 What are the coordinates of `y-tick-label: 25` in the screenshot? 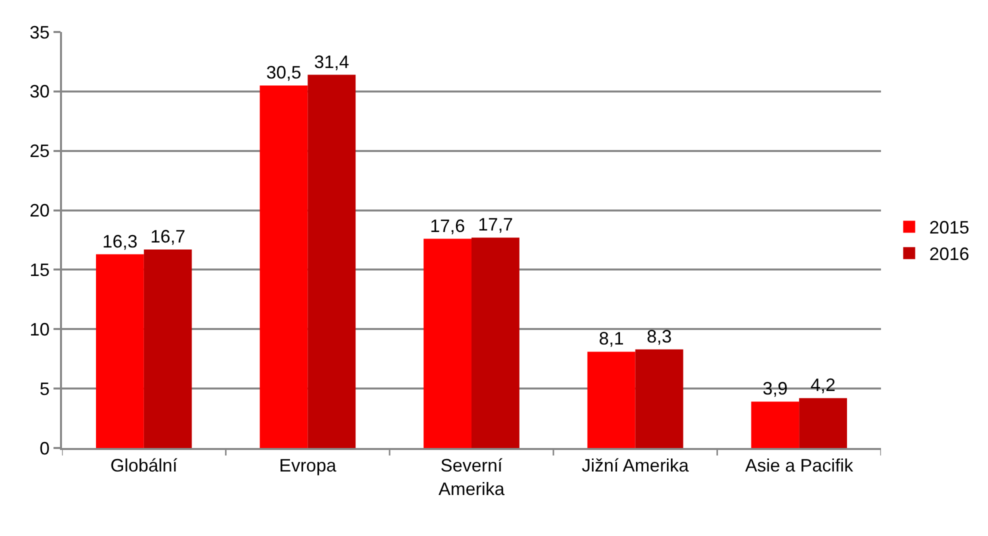 It's located at (40, 151).